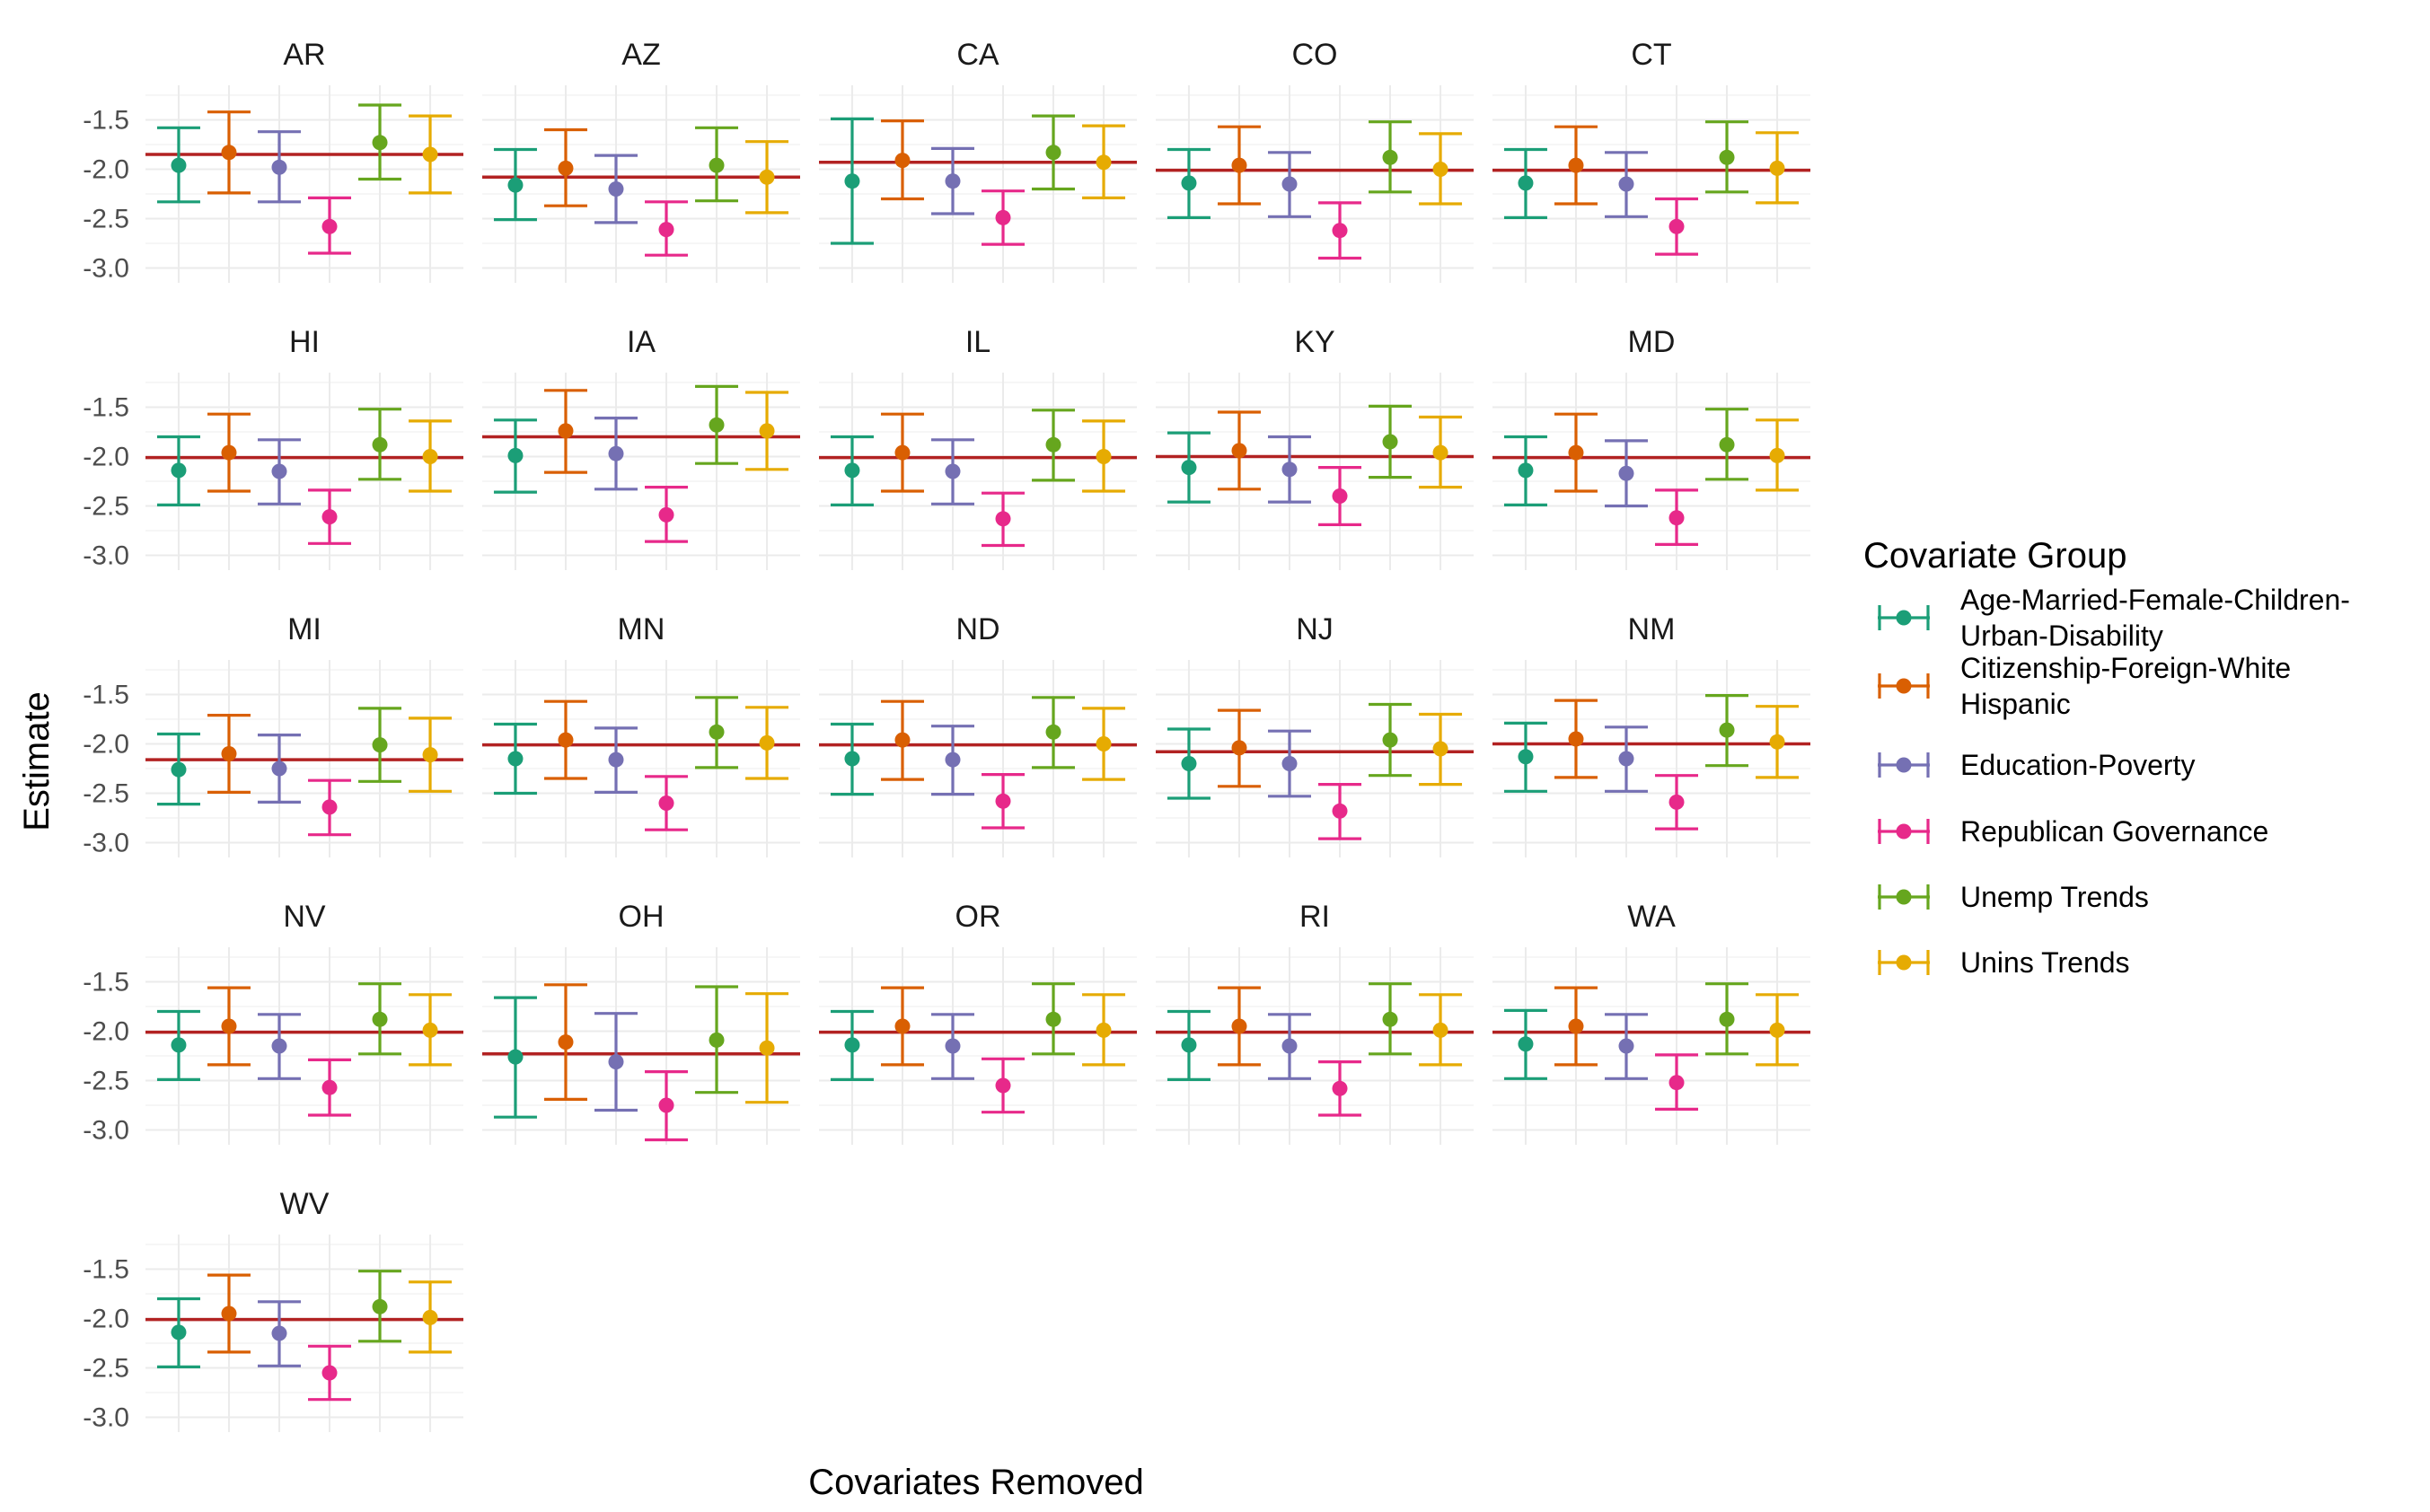  What do you see at coordinates (978, 447) in the screenshot?
I see `facet-panel: IL` at bounding box center [978, 447].